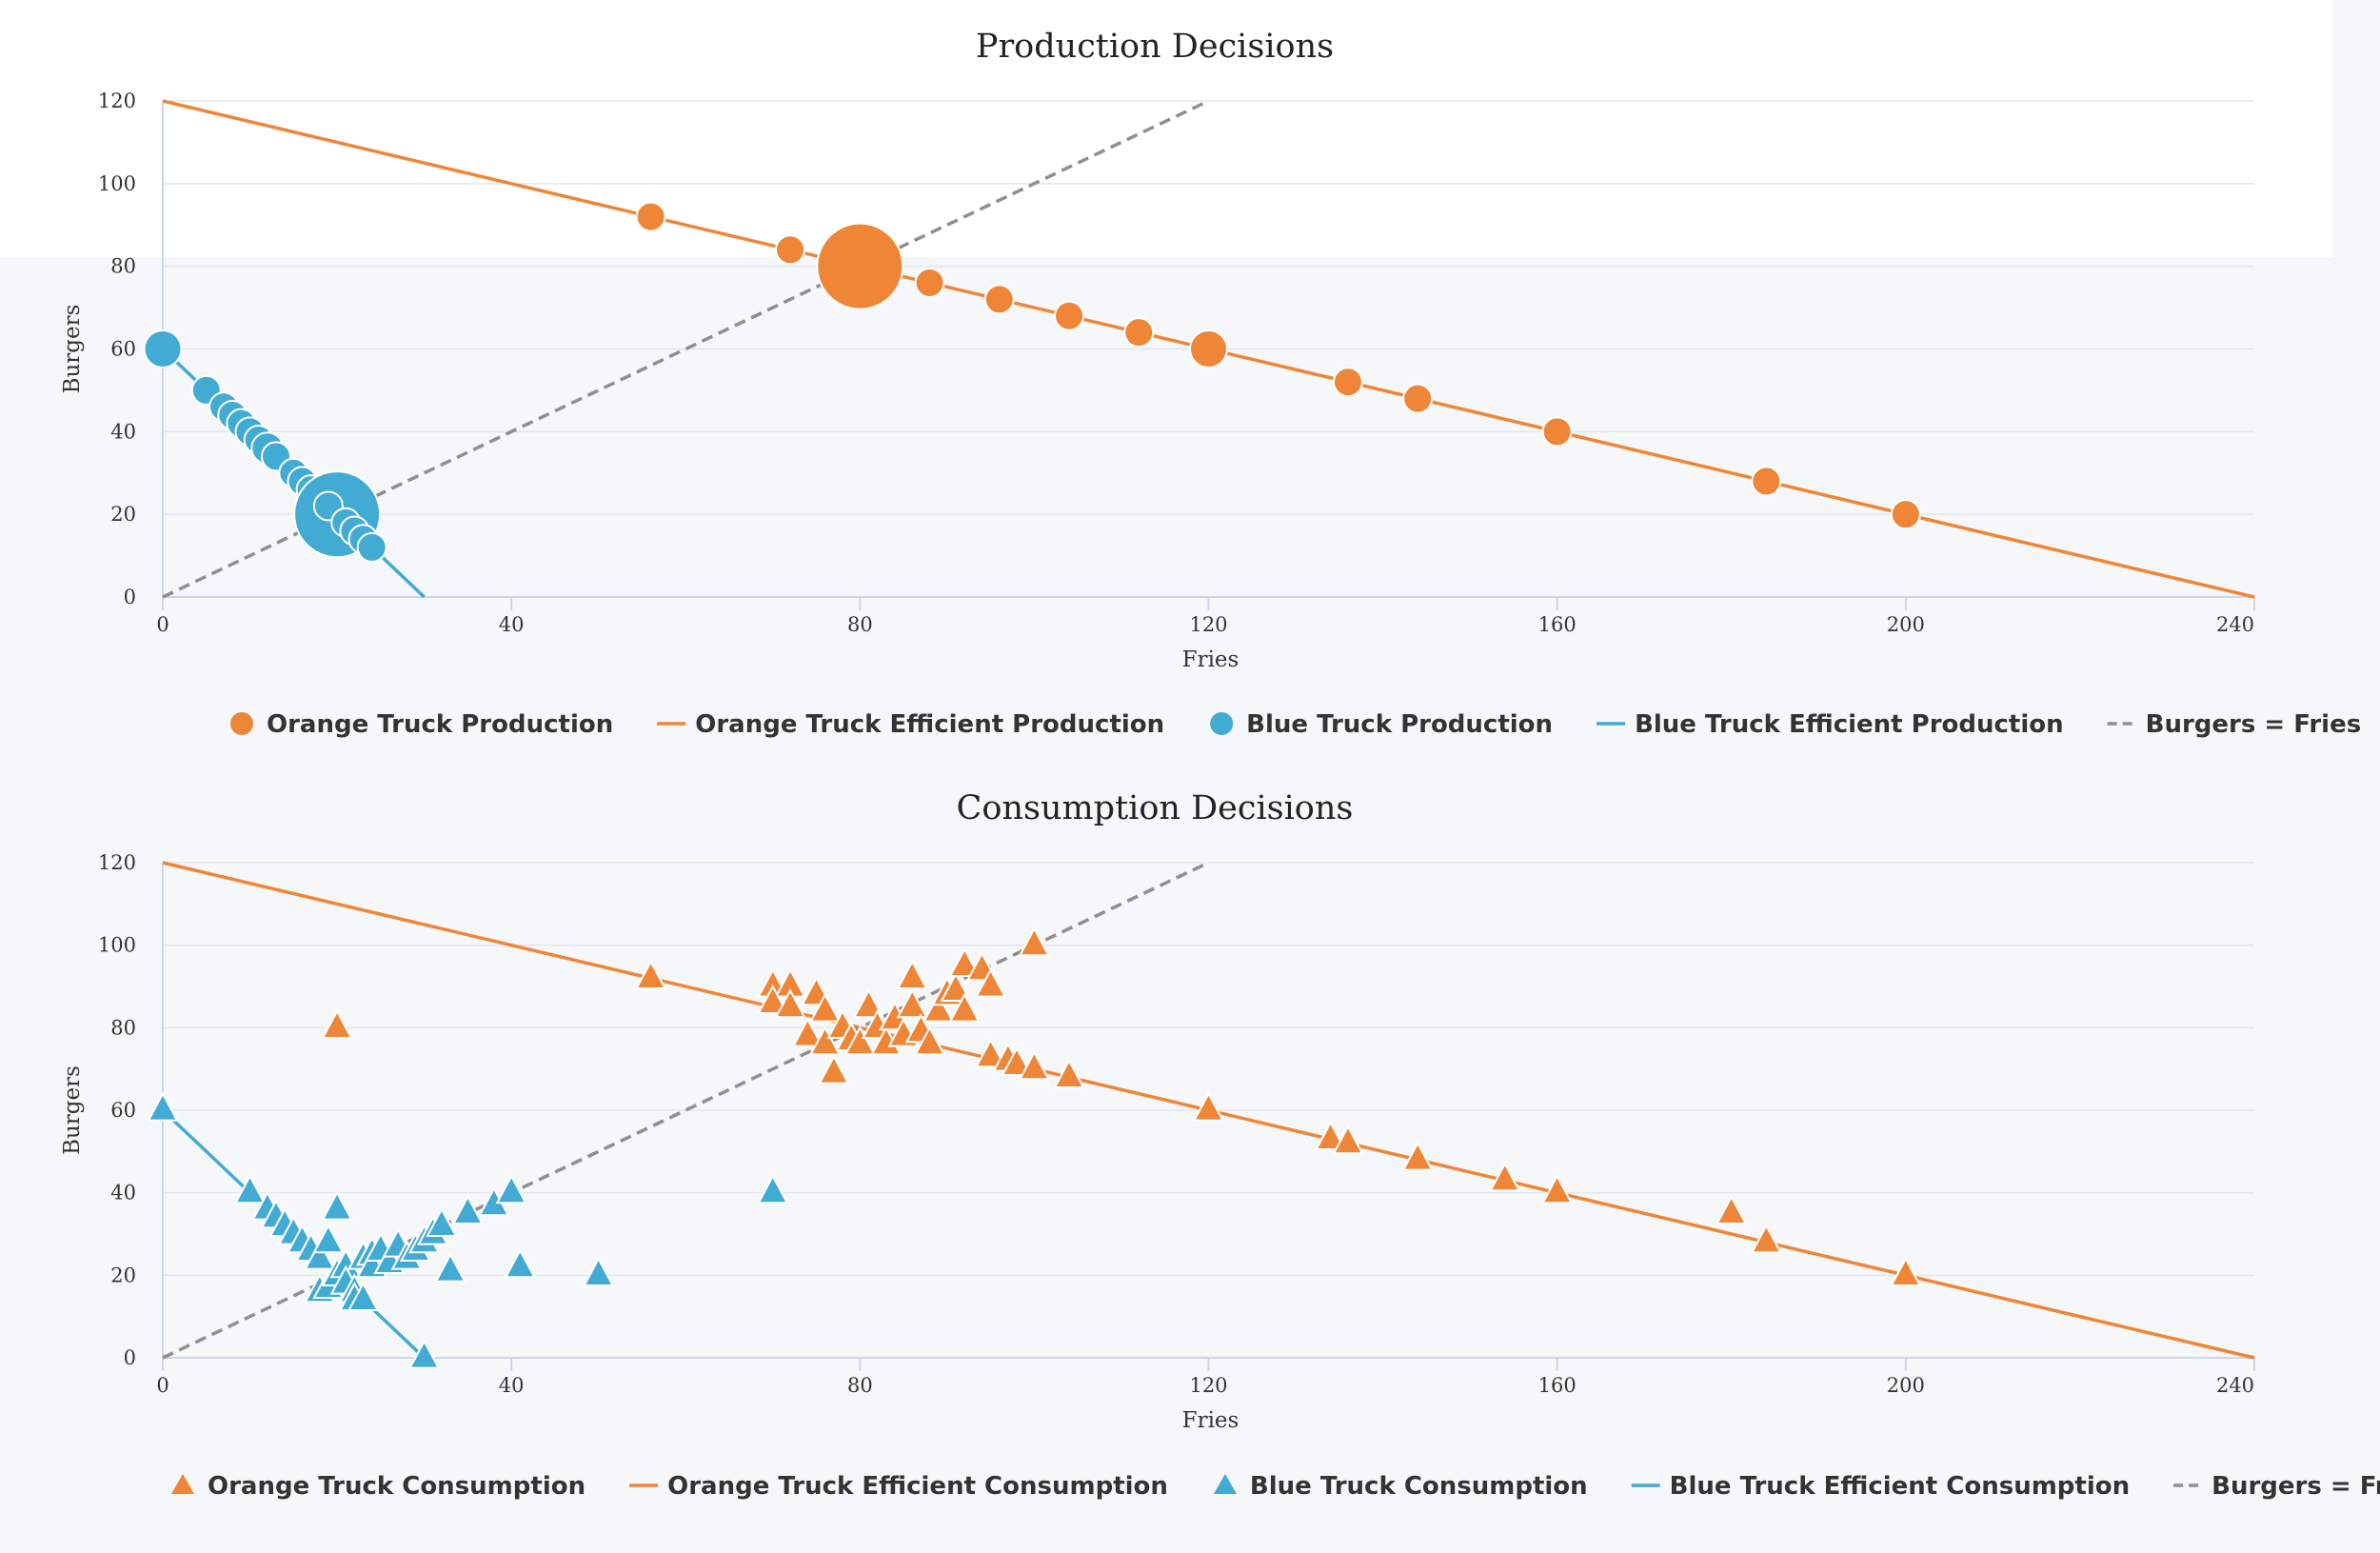 Image resolution: width=2380 pixels, height=1553 pixels. I want to click on x-tick-label: 120, so click(1208, 1385).